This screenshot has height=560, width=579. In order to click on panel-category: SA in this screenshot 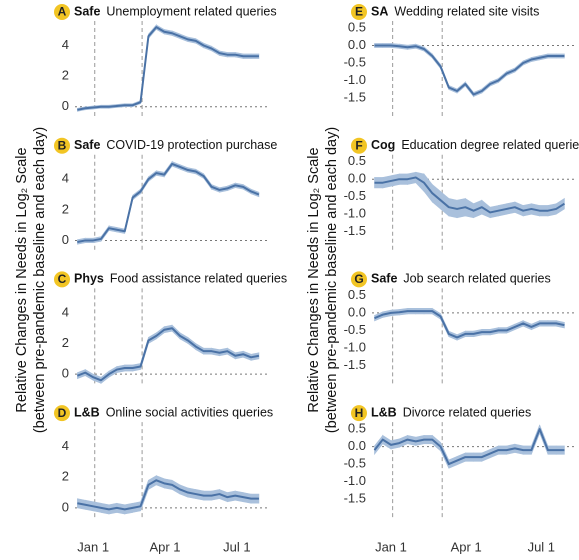, I will do `click(379, 11)`.